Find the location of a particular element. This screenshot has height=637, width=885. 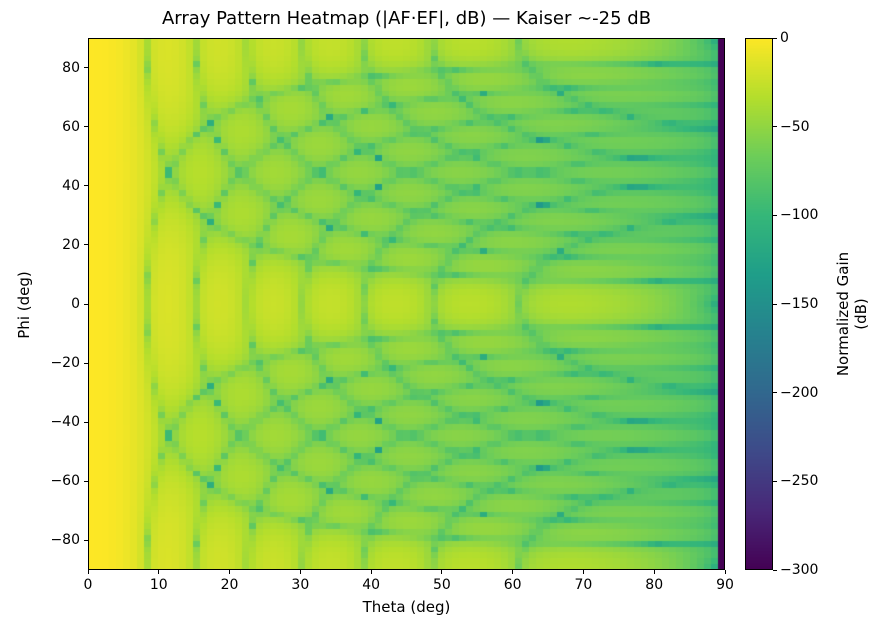

y-tick-label: −40 is located at coordinates (65, 422).